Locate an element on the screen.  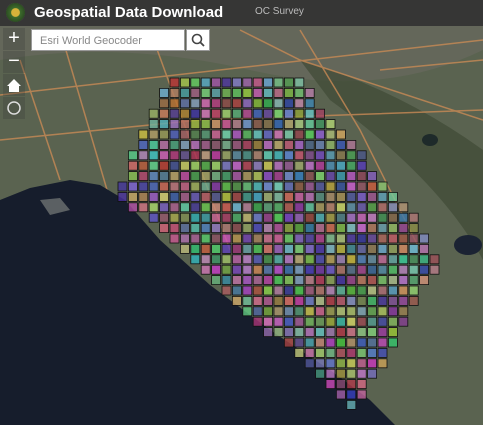
search-input: Esri World Geocoder is located at coordinates (108, 40).